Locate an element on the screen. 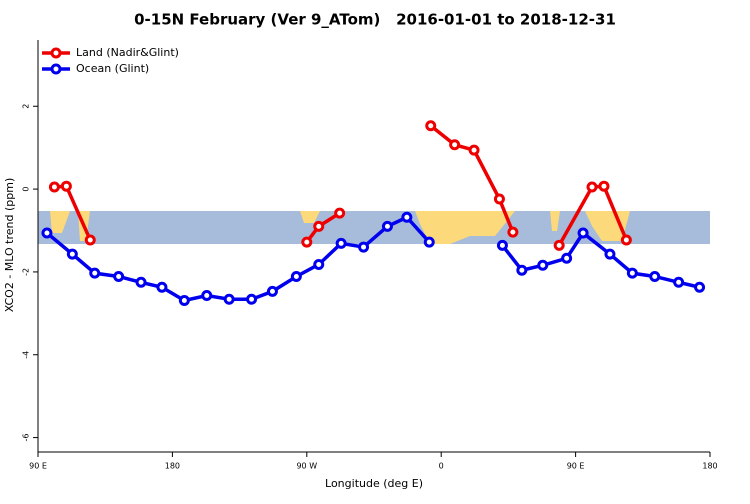 Image resolution: width=750 pixels, height=504 pixels. y-tick-label: 2 is located at coordinates (26, 106).